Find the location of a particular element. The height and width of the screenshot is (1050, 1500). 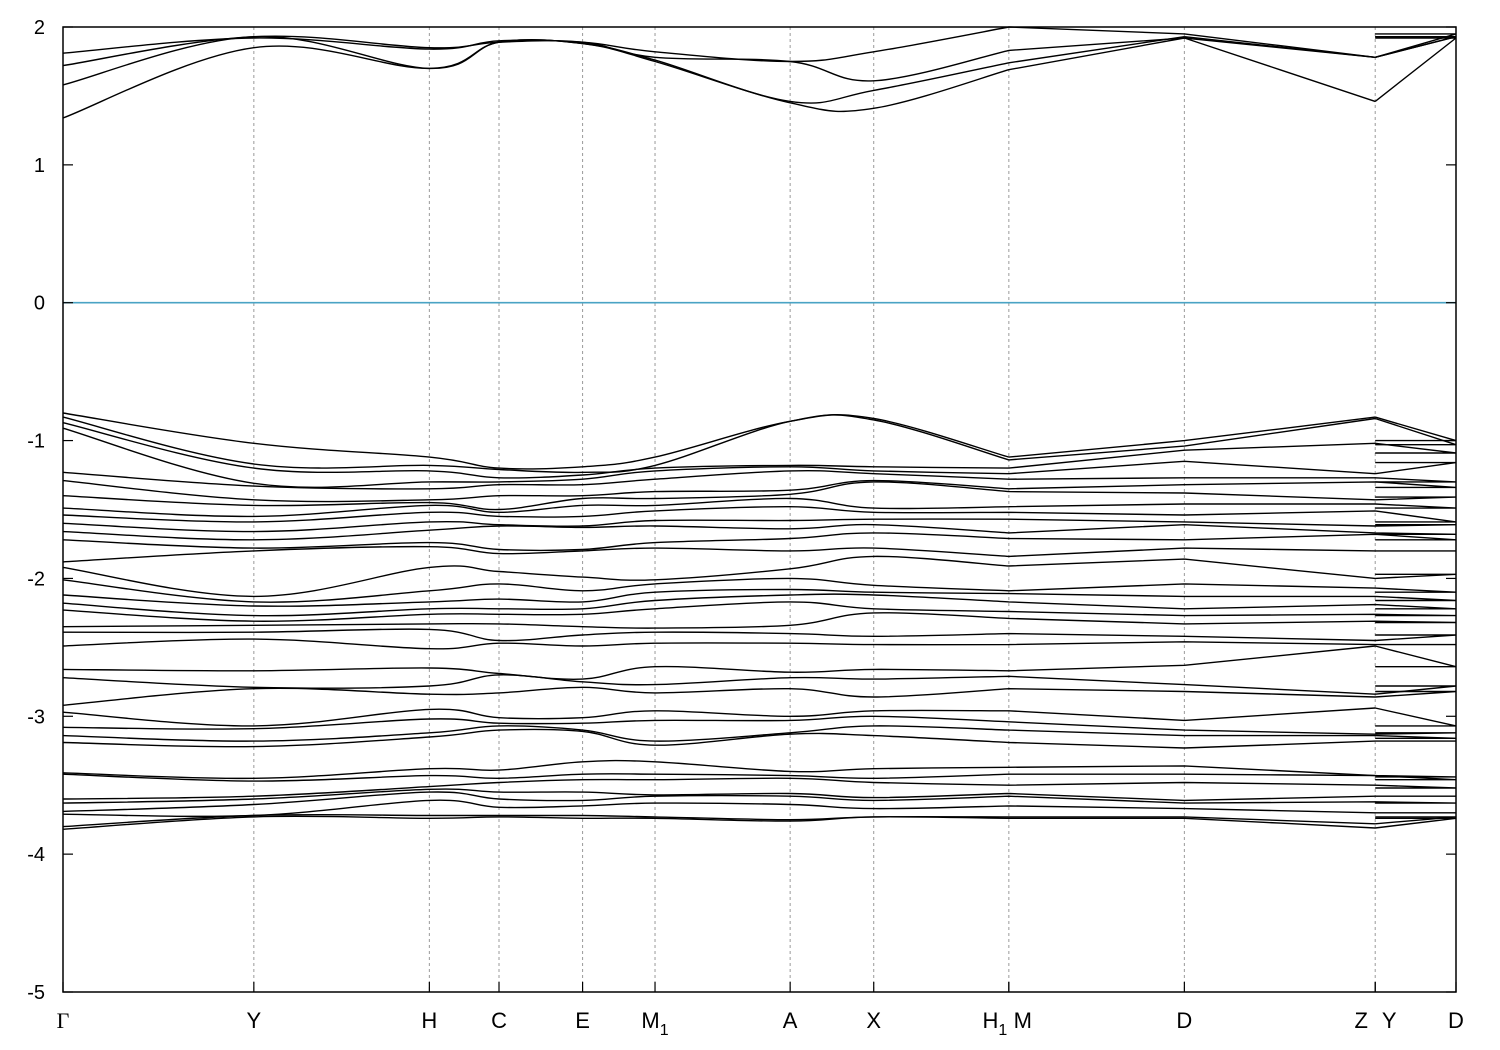

kpoint-label: A is located at coordinates (790, 1020).